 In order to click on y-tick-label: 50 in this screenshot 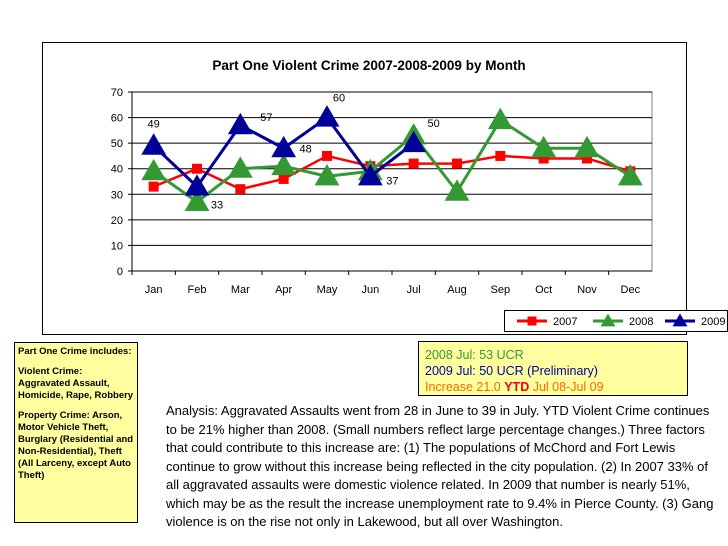, I will do `click(117, 144)`.